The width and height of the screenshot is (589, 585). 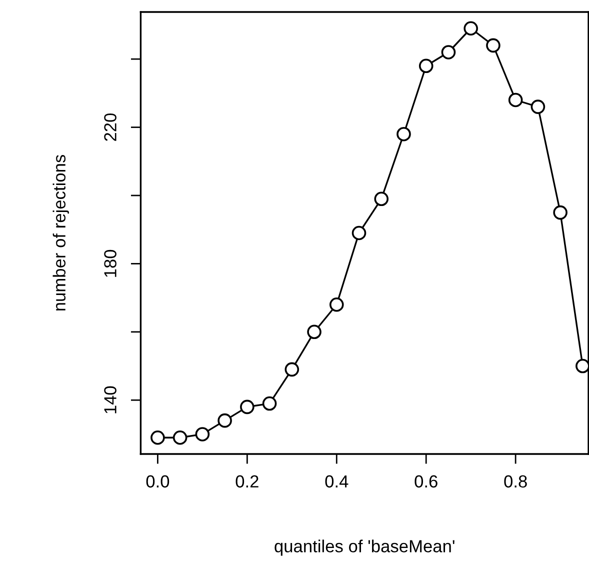 What do you see at coordinates (247, 481) in the screenshot?
I see `x-tick-label: 0.2` at bounding box center [247, 481].